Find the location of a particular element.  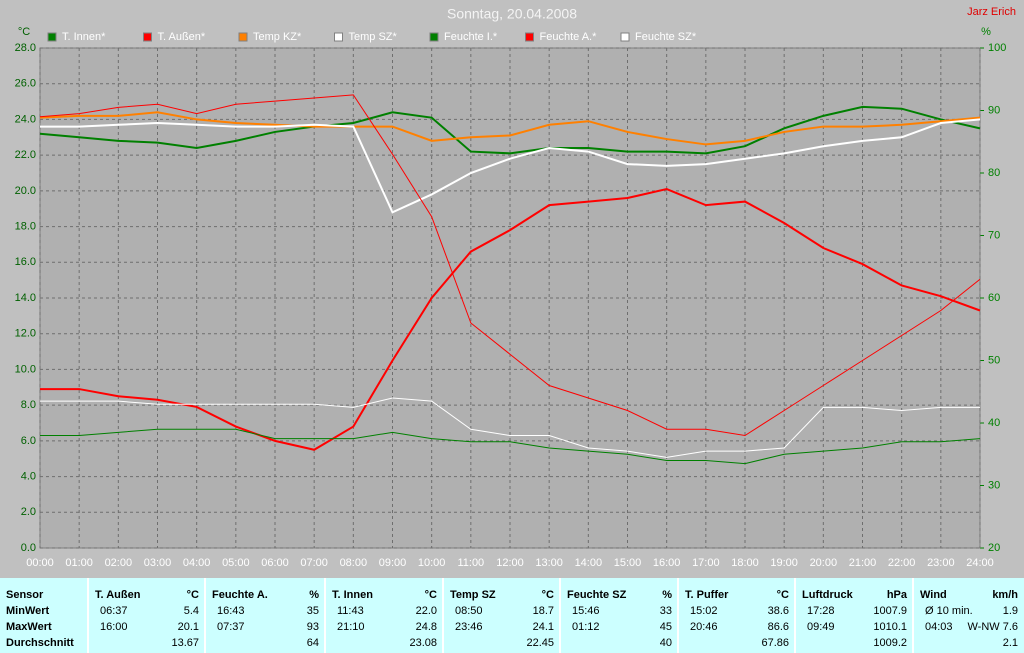

author: Jarz Erich is located at coordinates (991, 12).